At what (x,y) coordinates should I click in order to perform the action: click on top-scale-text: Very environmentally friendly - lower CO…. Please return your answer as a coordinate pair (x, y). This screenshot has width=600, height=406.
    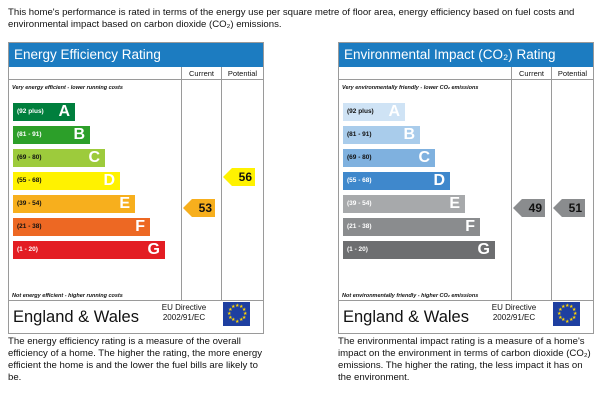
    Looking at the image, I should click on (410, 88).